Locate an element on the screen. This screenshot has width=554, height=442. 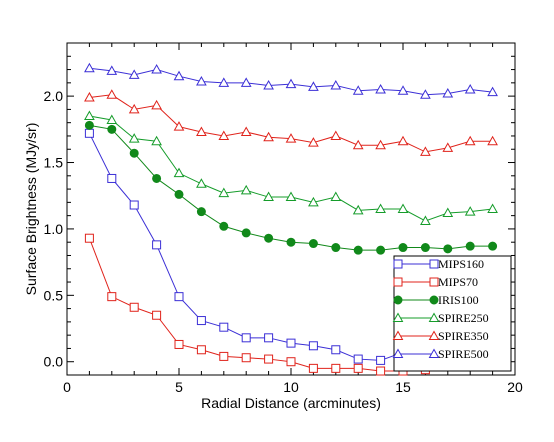
legend-label: MIPS160 is located at coordinates (461, 264).